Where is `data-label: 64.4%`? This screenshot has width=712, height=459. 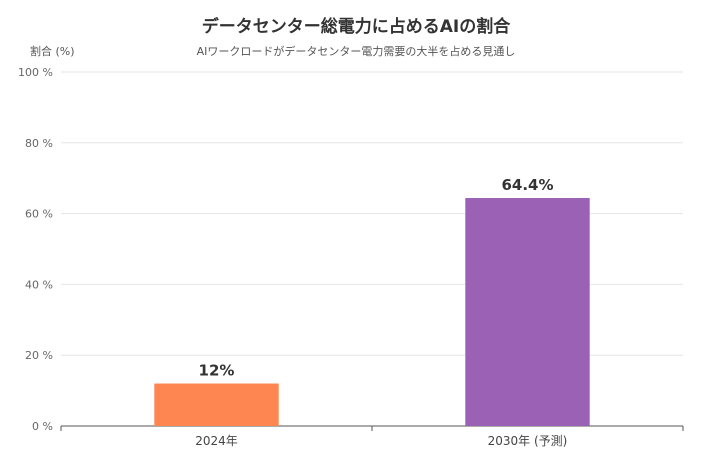
data-label: 64.4% is located at coordinates (527, 185).